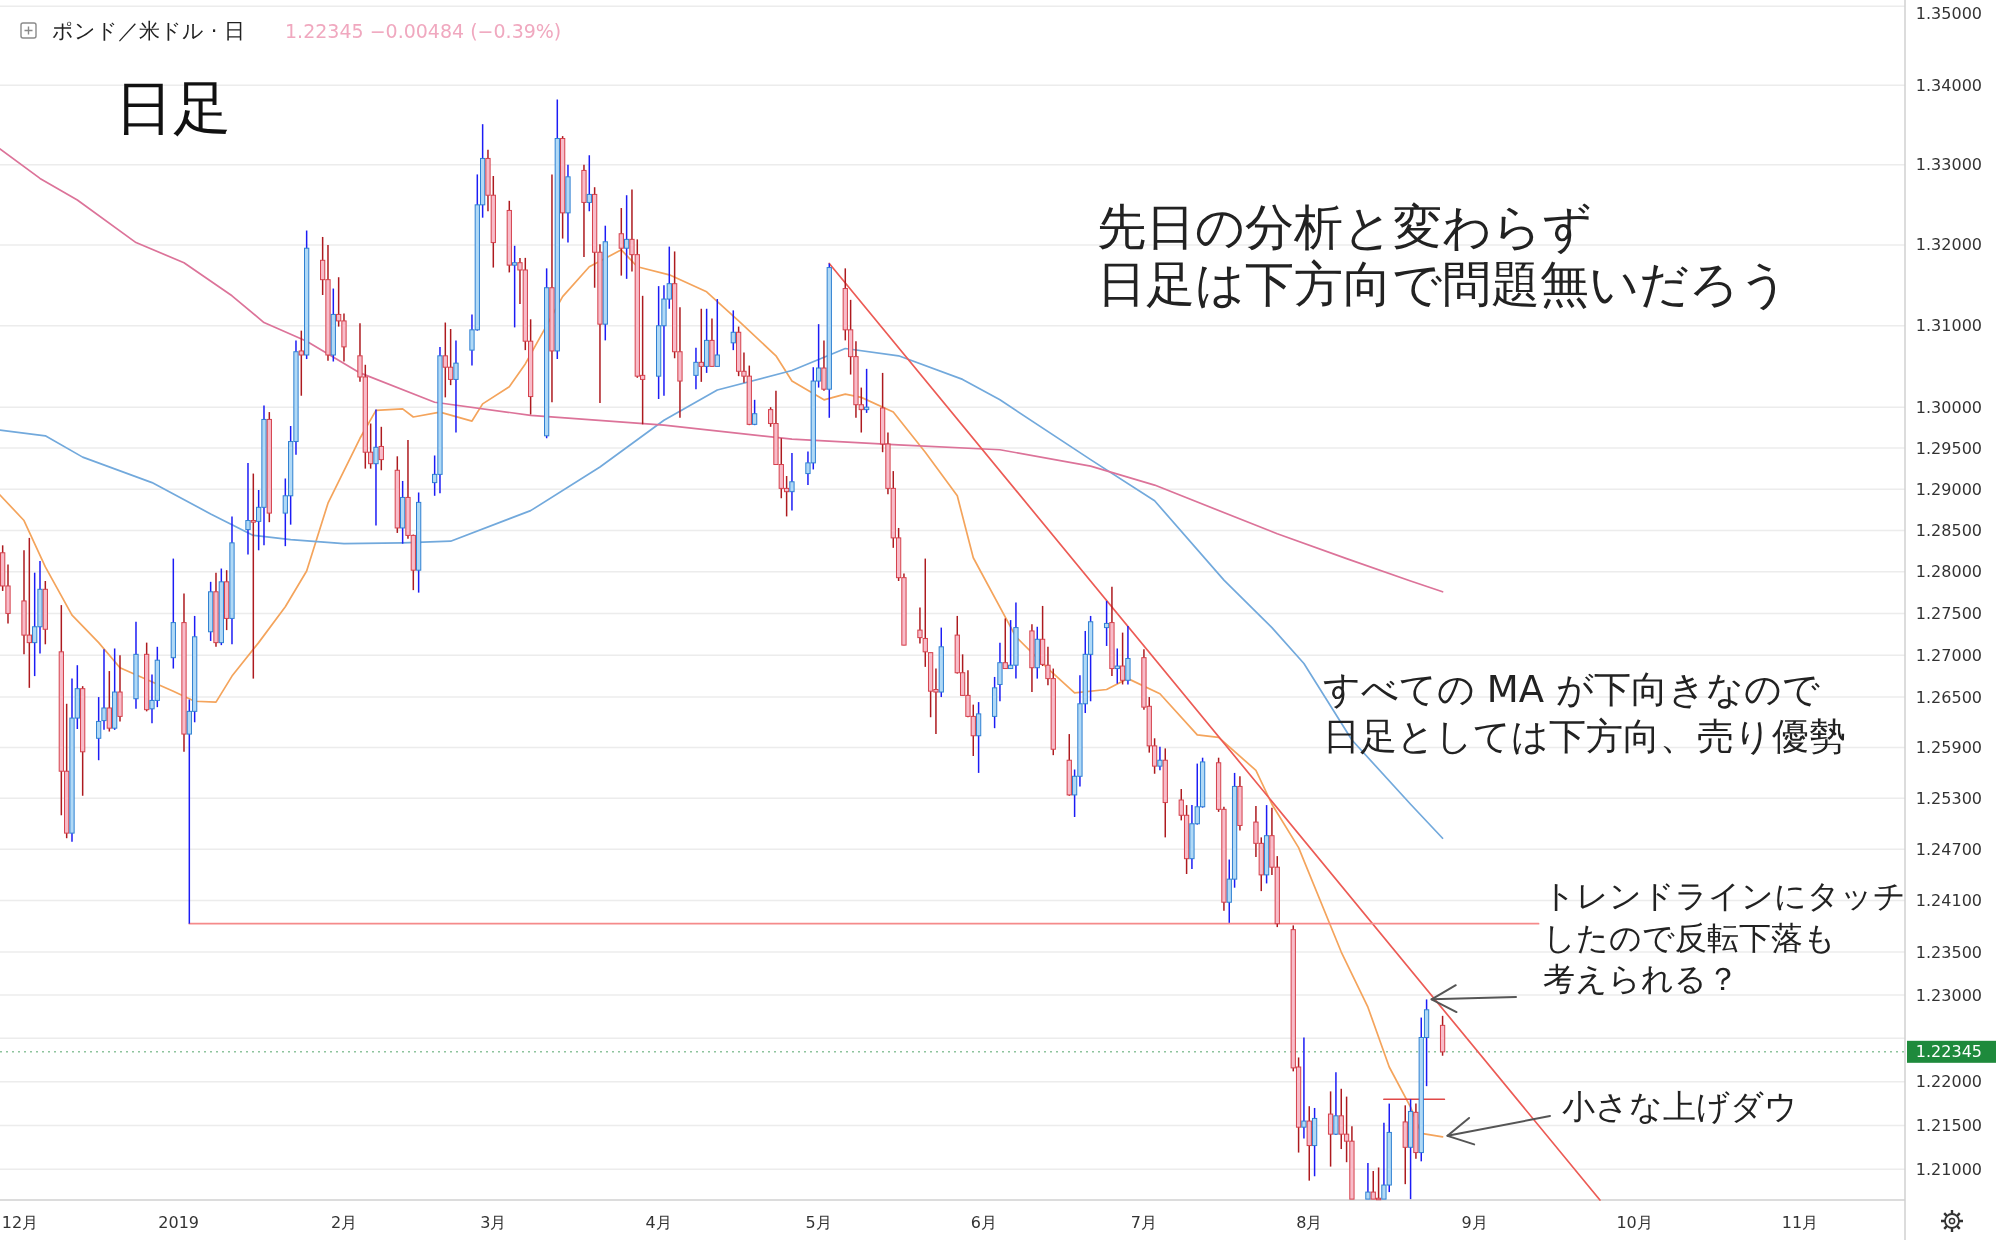 This screenshot has width=2000, height=1240. I want to click on y-tick-label: 1.27500, so click(1948, 613).